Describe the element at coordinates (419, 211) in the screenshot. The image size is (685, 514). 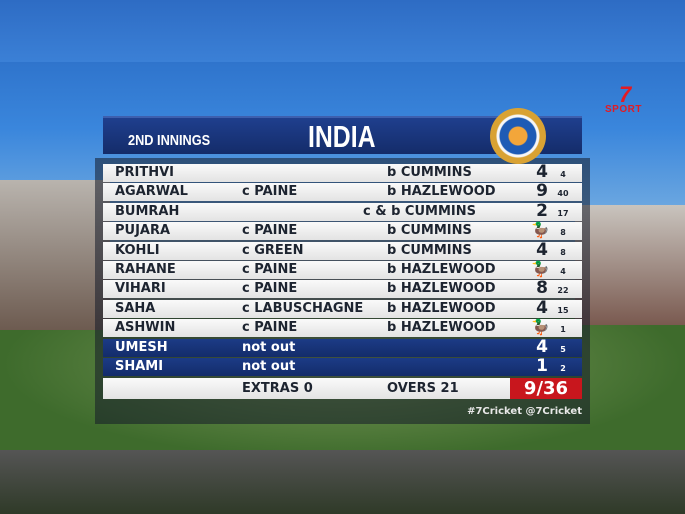
I see `dismissal-bowler: c & b CUMMINS` at that location.